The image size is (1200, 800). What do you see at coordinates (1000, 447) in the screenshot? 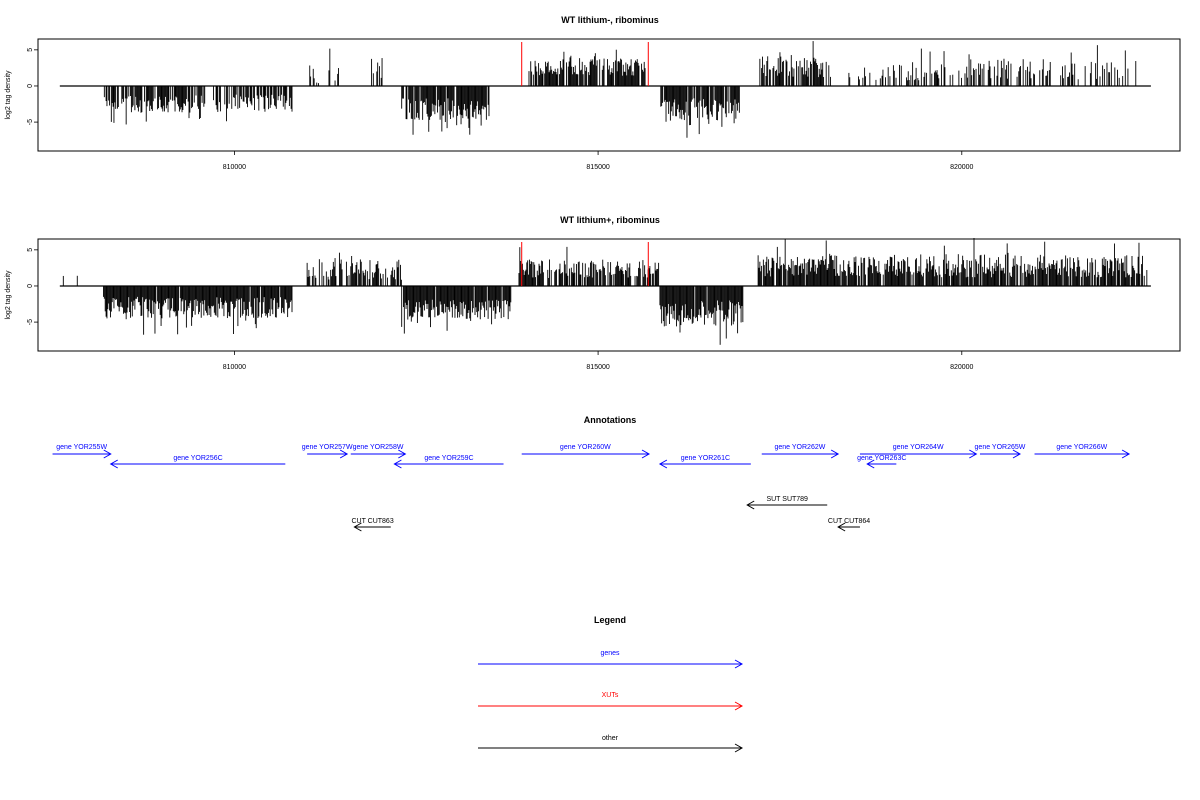
I see `annotation-label: gene YOR265W` at bounding box center [1000, 447].